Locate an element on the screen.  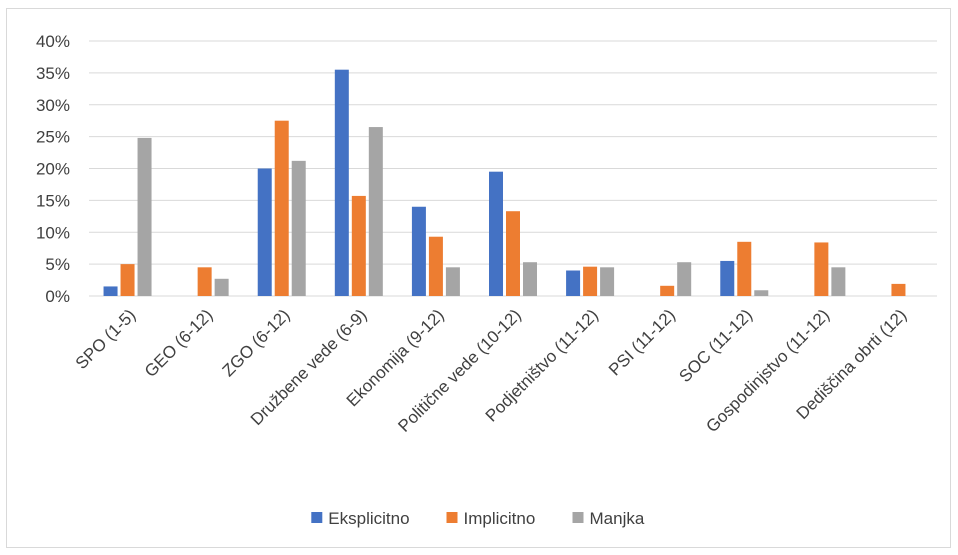
x-tick-label: PSI (11-12) is located at coordinates (642, 342).